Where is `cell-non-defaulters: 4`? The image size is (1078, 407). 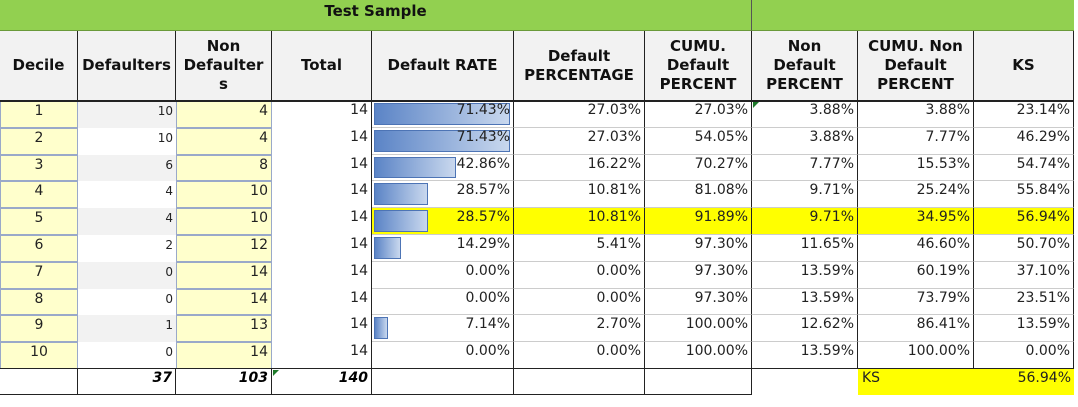
cell-non-defaulters: 4 is located at coordinates (224, 141).